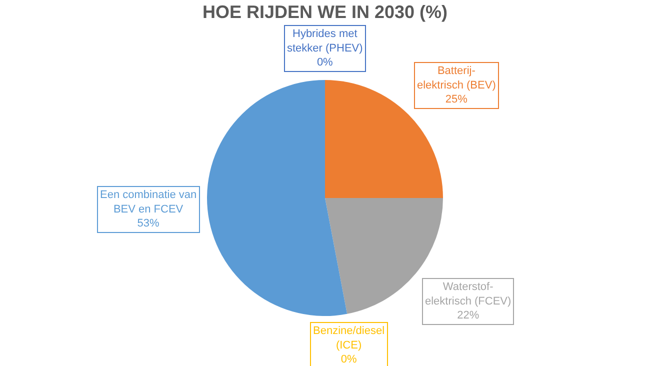 Image resolution: width=650 pixels, height=366 pixels. What do you see at coordinates (277, 198) in the screenshot?
I see `pie-slice` at bounding box center [277, 198].